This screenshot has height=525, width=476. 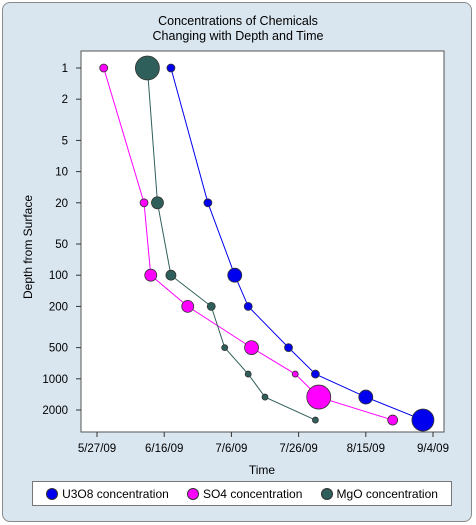 What do you see at coordinates (55, 380) in the screenshot?
I see `y-tick-label: 1000` at bounding box center [55, 380].